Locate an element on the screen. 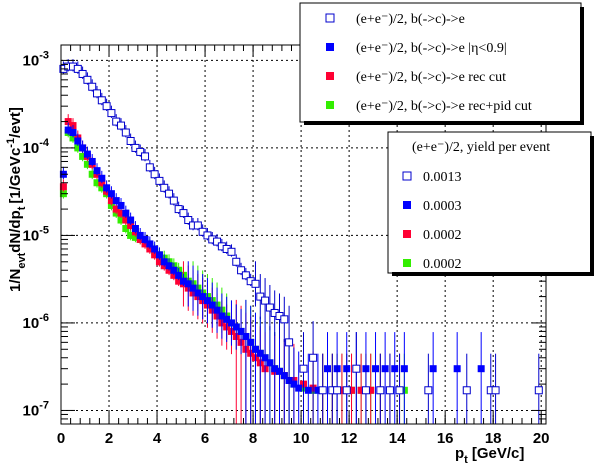 The width and height of the screenshot is (596, 472). legend-label: (e+e⁻)/2, b(->c)->e rec+pid cut is located at coordinates (444, 106).